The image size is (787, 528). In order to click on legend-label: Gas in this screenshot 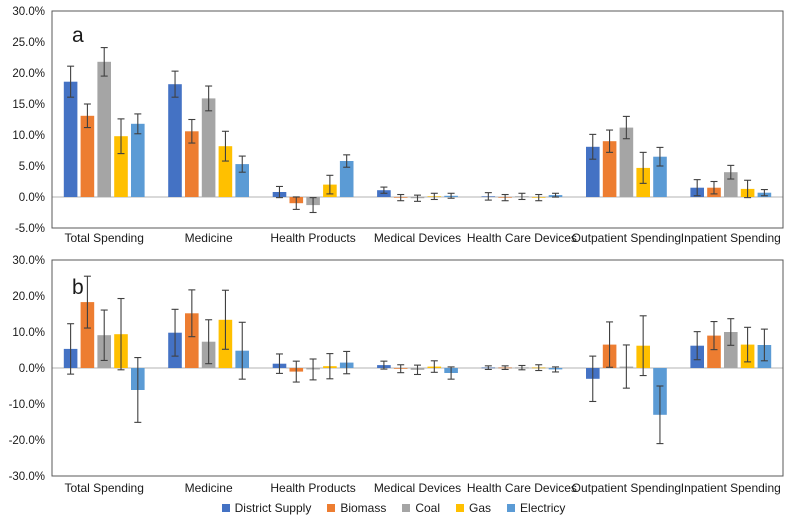, I will do `click(480, 508)`.